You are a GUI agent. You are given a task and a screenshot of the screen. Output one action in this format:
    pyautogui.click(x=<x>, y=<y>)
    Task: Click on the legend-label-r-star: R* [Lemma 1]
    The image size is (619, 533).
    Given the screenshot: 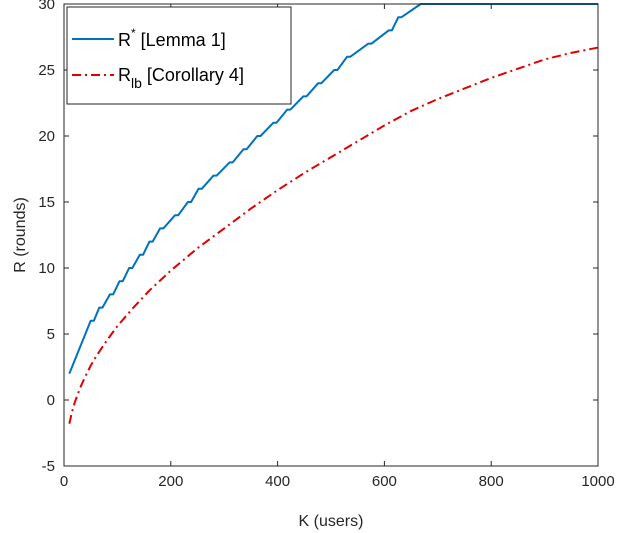 What is the action you would take?
    pyautogui.click(x=172, y=38)
    